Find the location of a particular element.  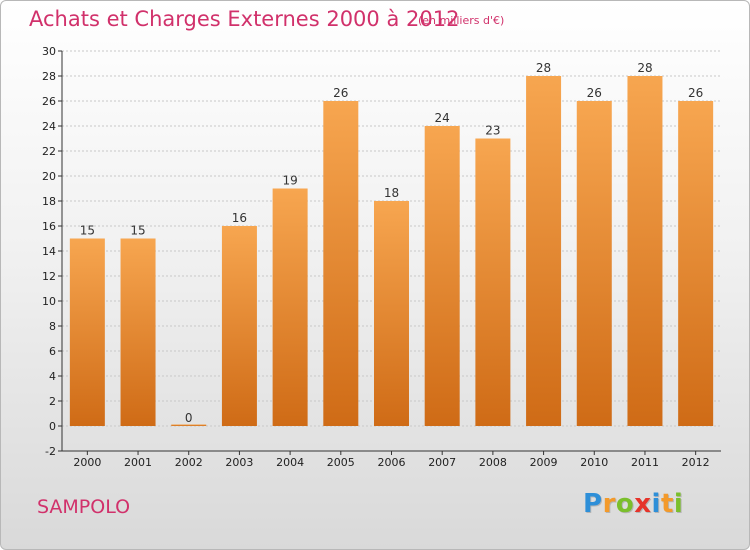

data-label: 0 is located at coordinates (189, 418).